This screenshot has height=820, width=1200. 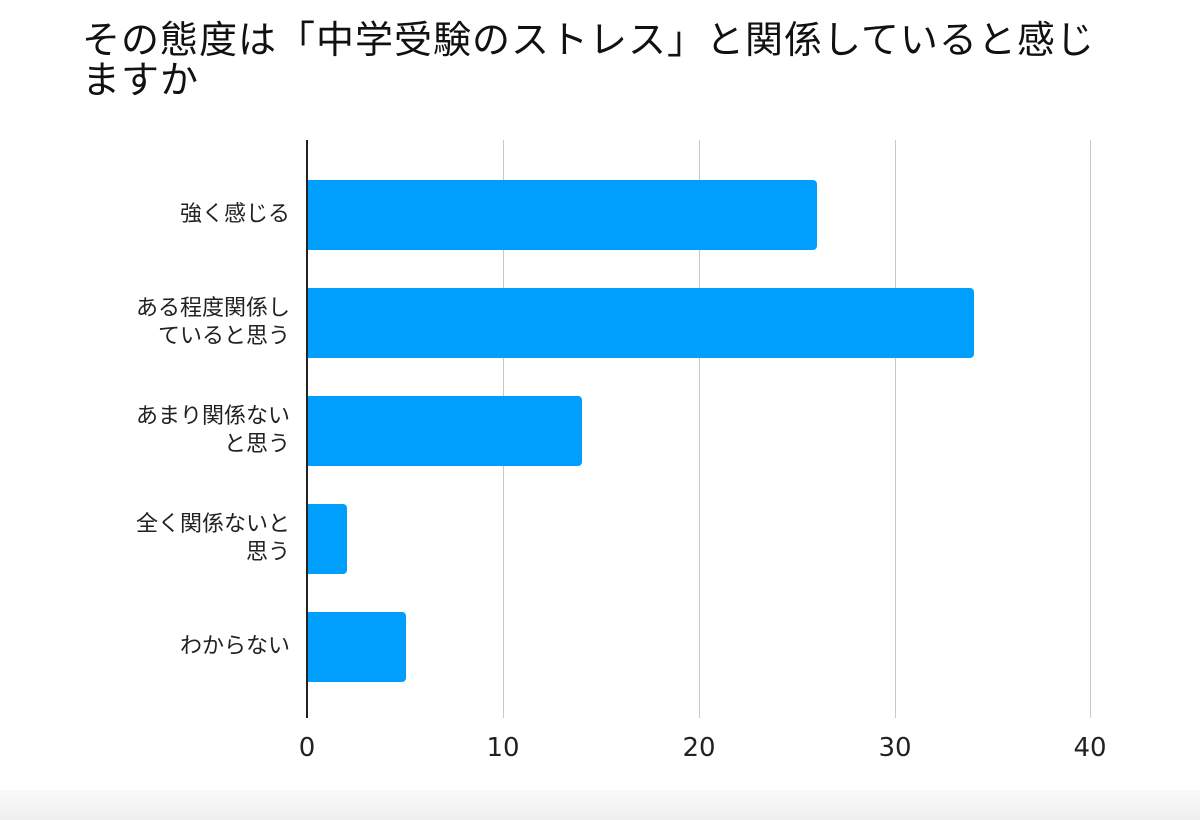 I want to click on chart-title: その態度は「中学受験のストレス」と関係していると感じますか, so click(x=588, y=60).